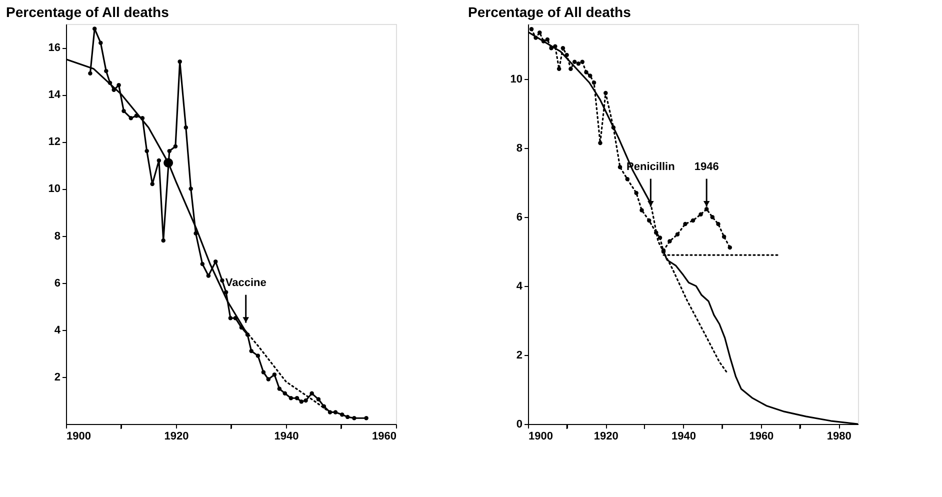 Image resolution: width=942 pixels, height=497 pixels. Describe the element at coordinates (839, 436) in the screenshot. I see `x-tick-label: 1980` at that location.